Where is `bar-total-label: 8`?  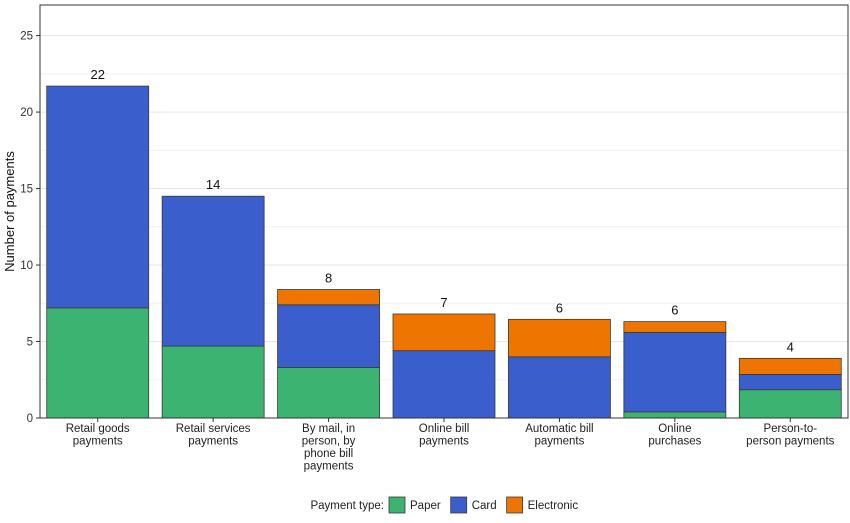
bar-total-label: 8 is located at coordinates (328, 278).